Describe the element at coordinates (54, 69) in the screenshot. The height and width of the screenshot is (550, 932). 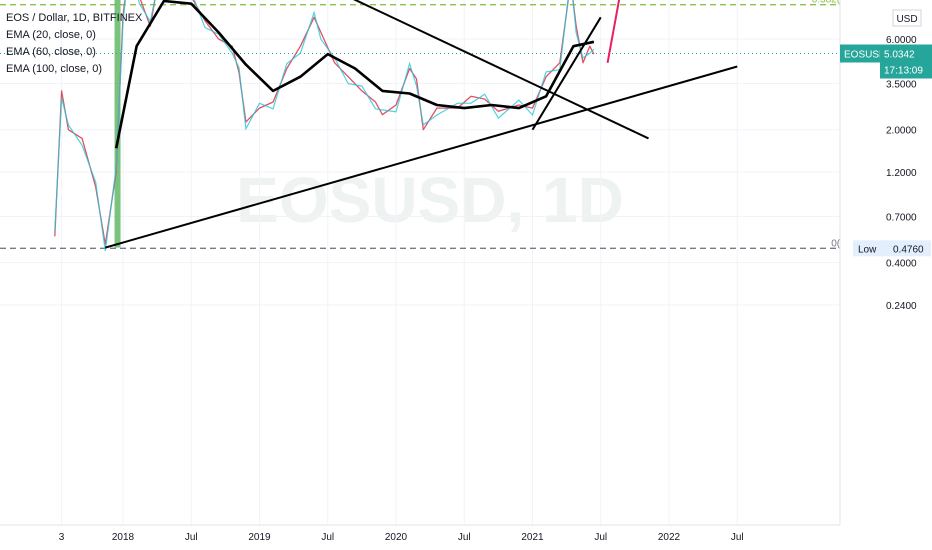
I see `legend-ema-100: EMA (100, close, 0)` at that location.